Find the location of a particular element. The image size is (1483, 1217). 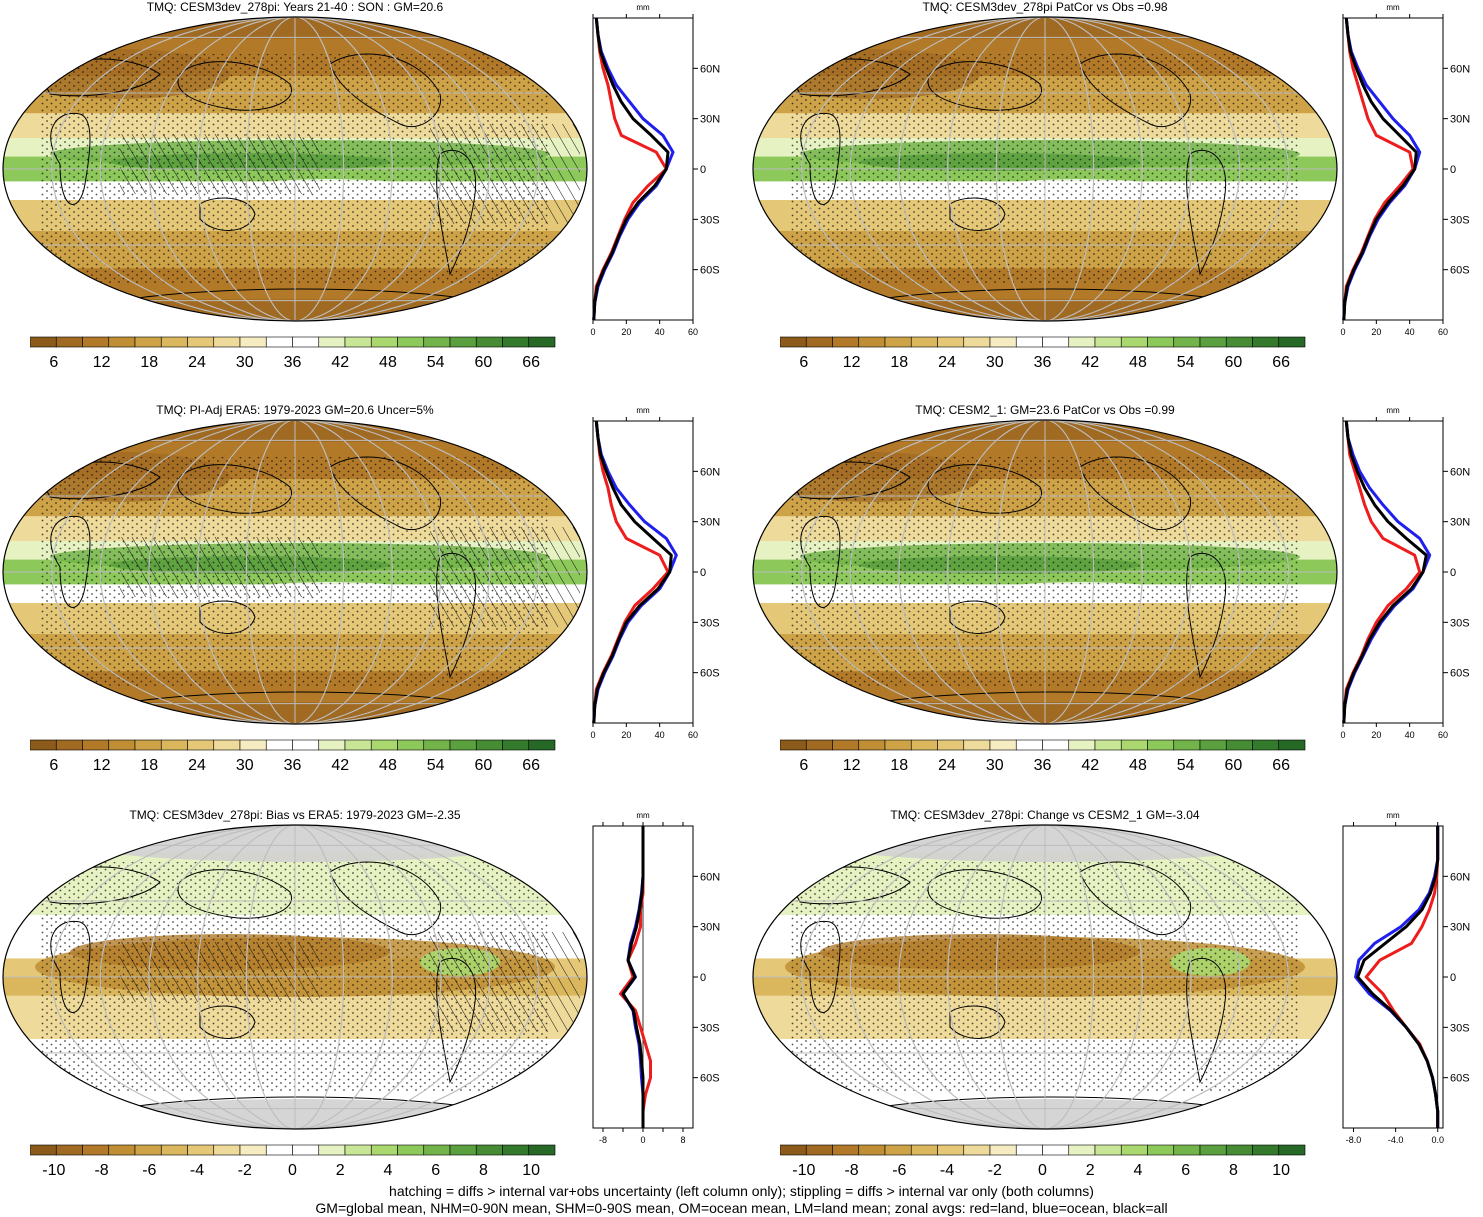

colorbar-tick-label: 12 is located at coordinates (102, 362).